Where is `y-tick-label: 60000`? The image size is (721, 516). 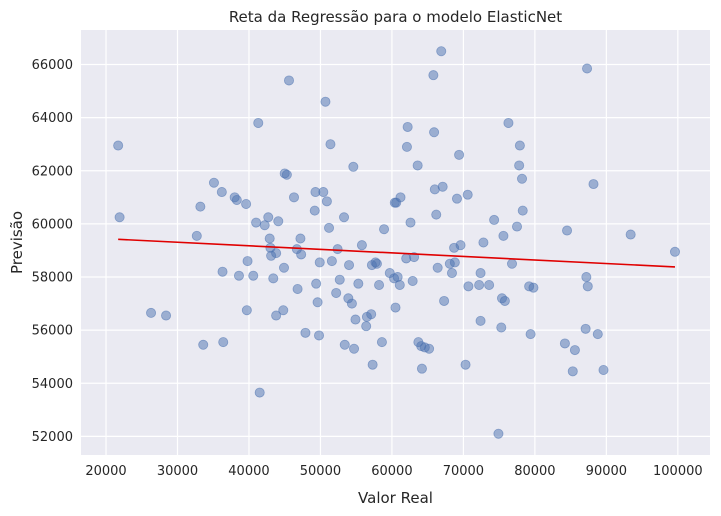
y-tick-label: 60000 is located at coordinates (52, 224).